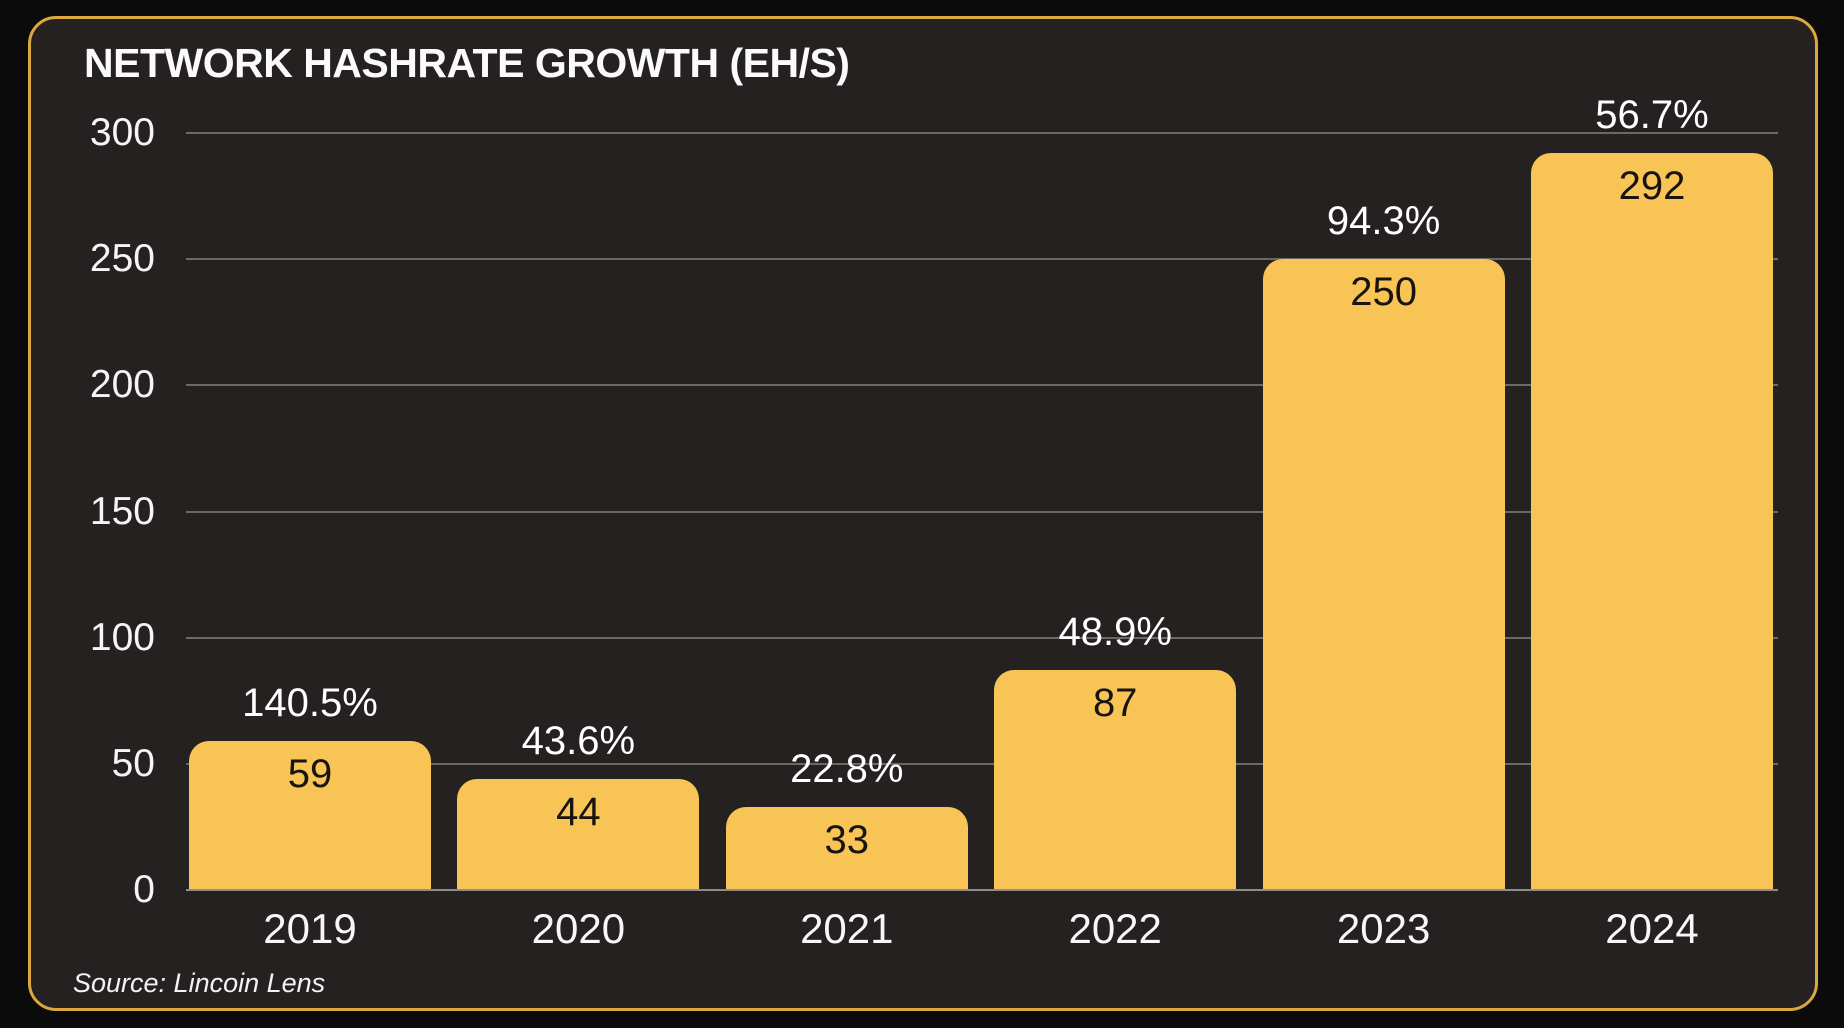  Describe the element at coordinates (467, 63) in the screenshot. I see `chart-title: NETWORK HASHRATE GROWTH (EH/S)` at that location.